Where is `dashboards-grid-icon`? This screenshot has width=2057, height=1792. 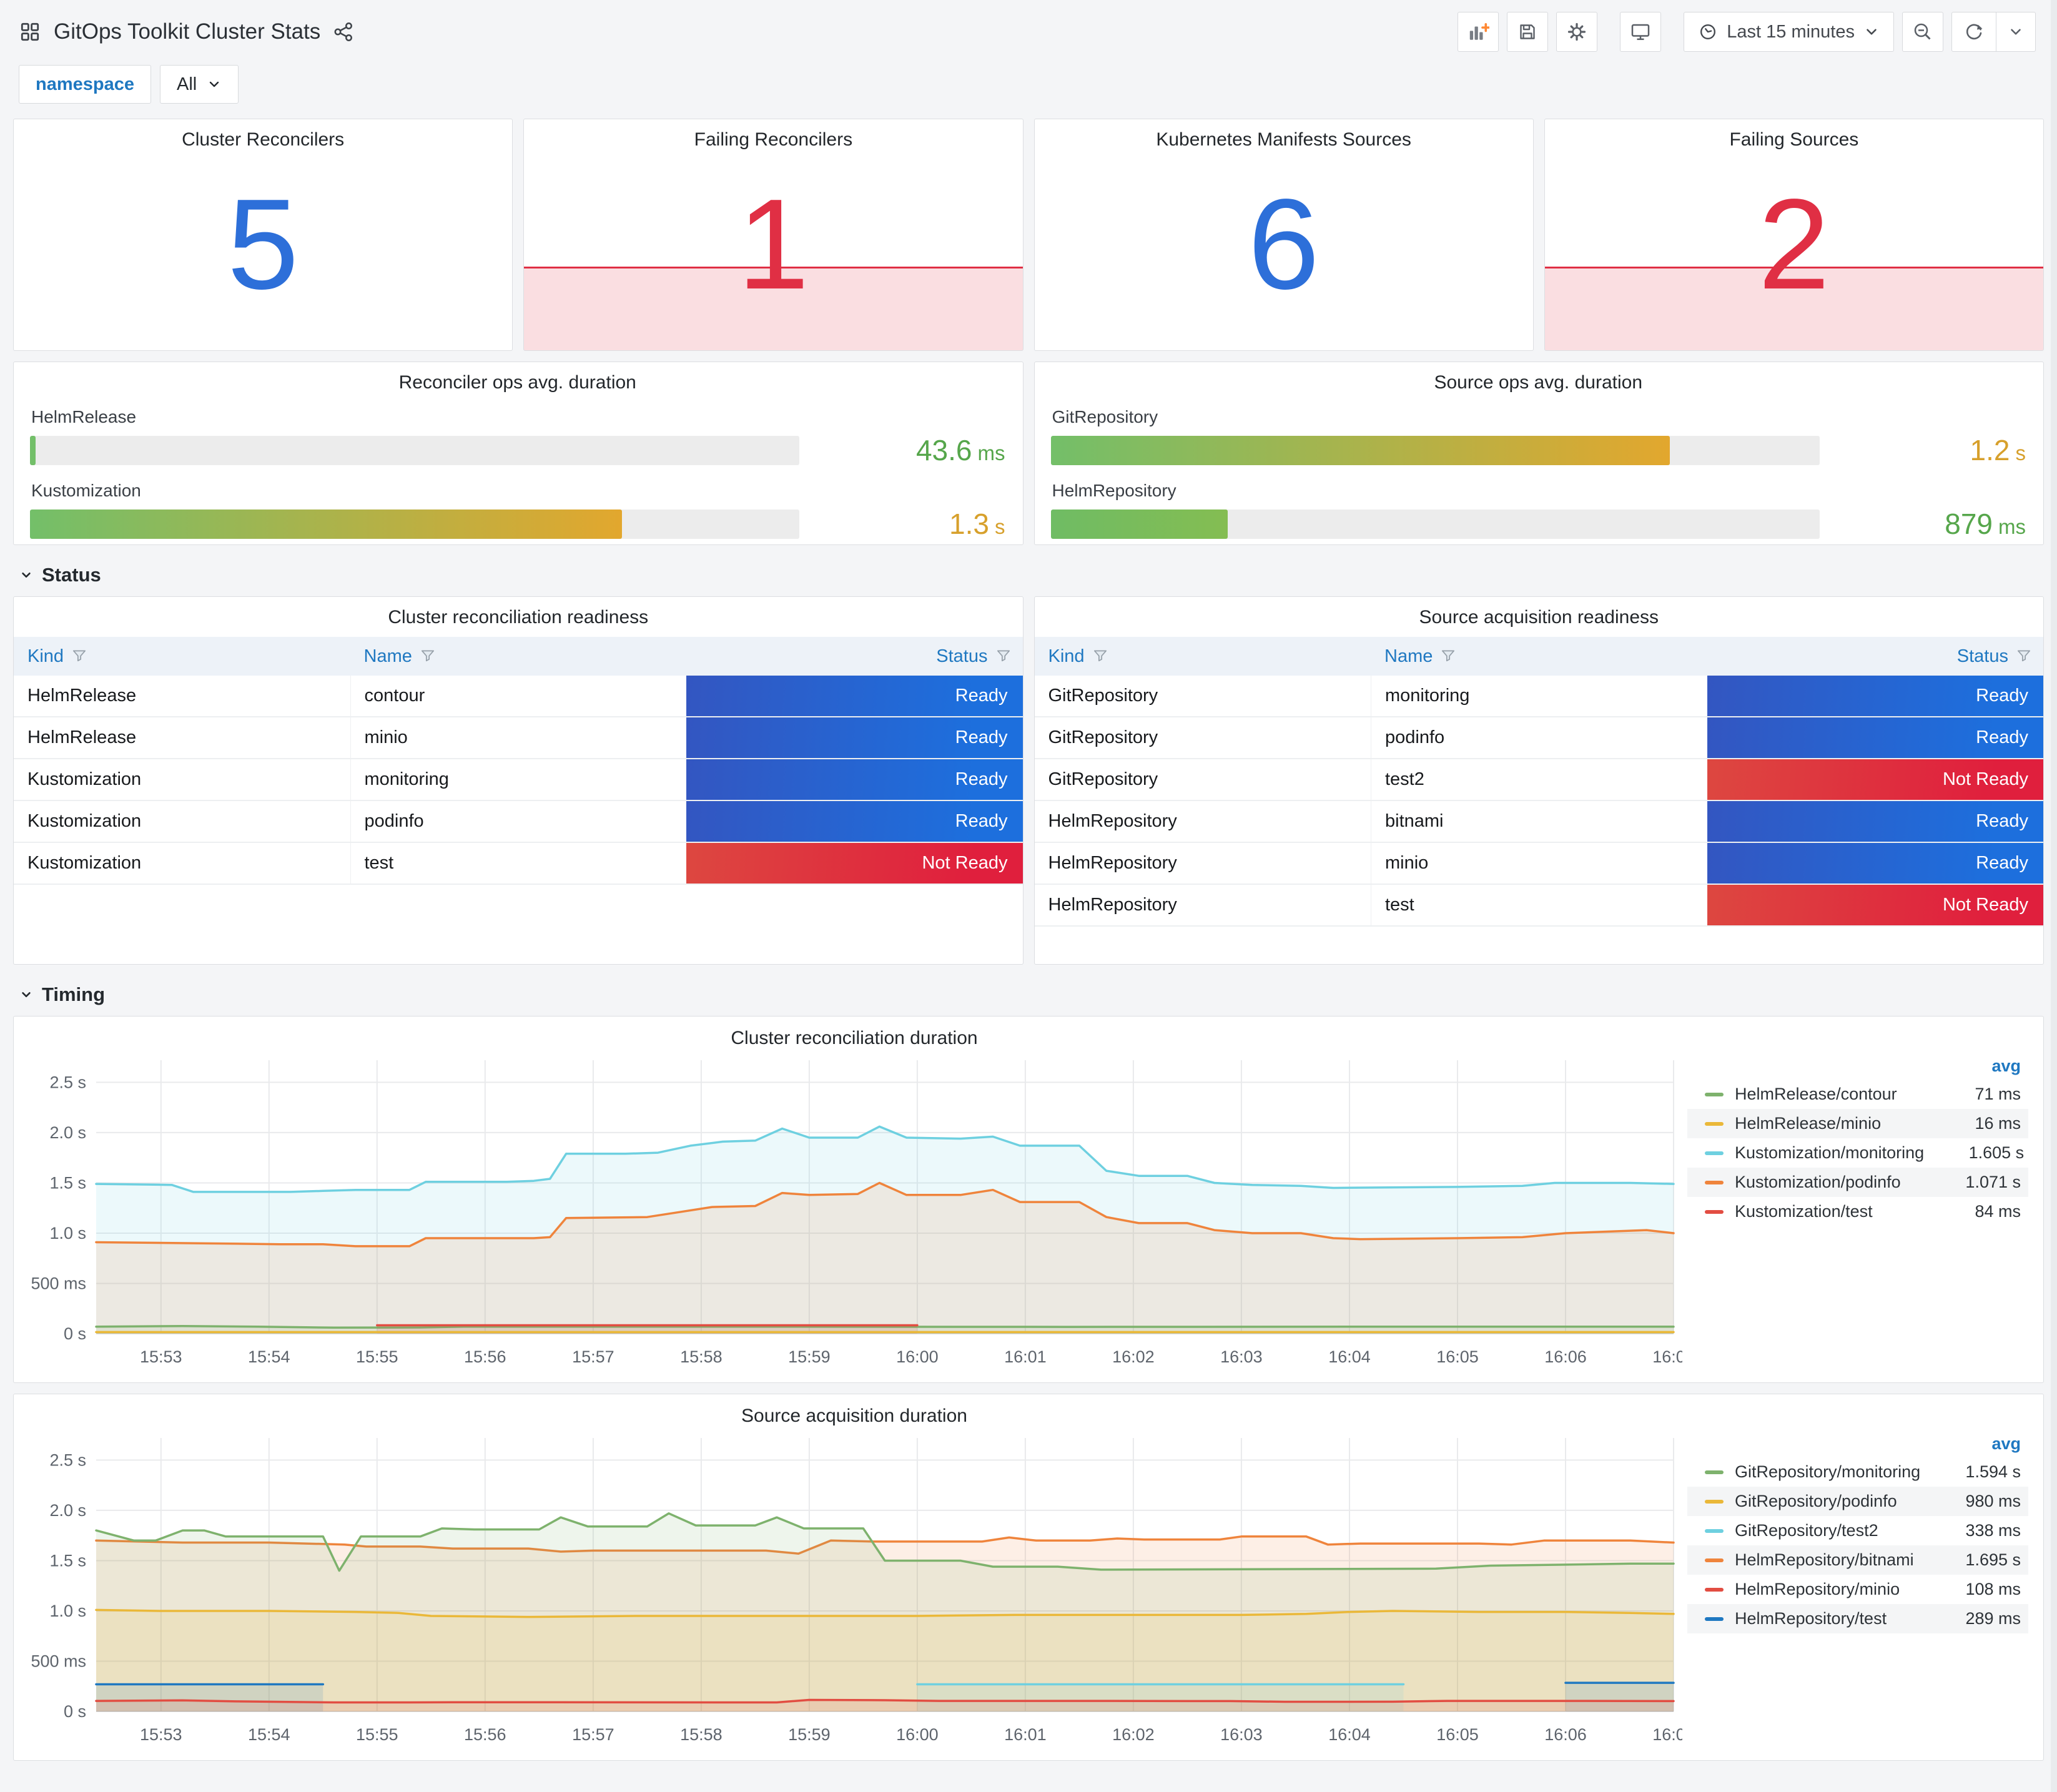 dashboards-grid-icon is located at coordinates (30, 32).